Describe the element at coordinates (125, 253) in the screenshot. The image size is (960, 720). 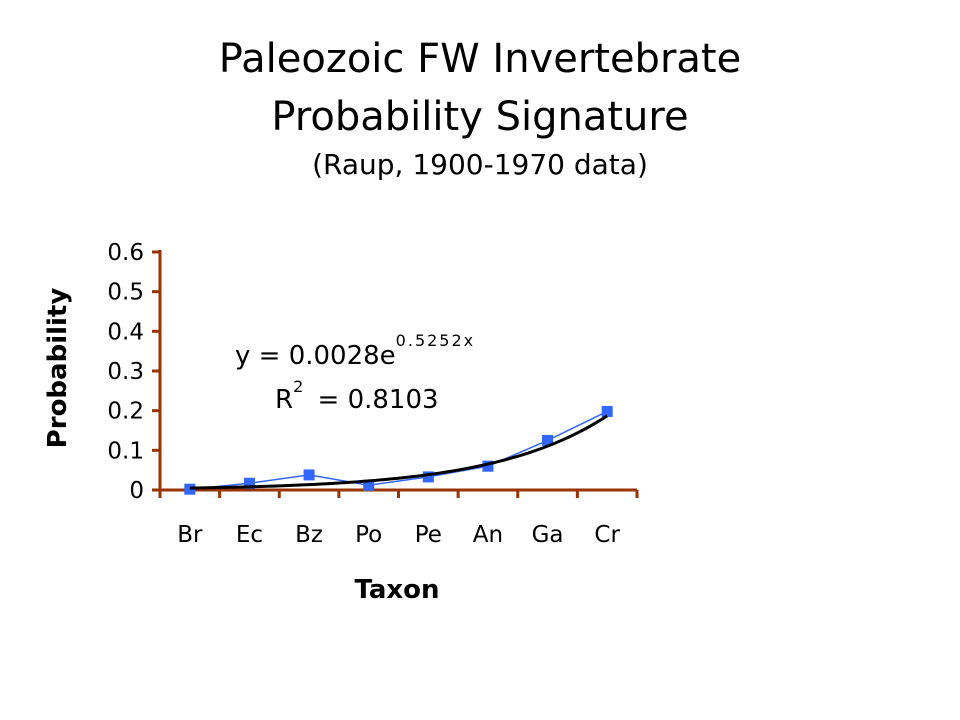
I see `y-tick-label: 0.6` at that location.